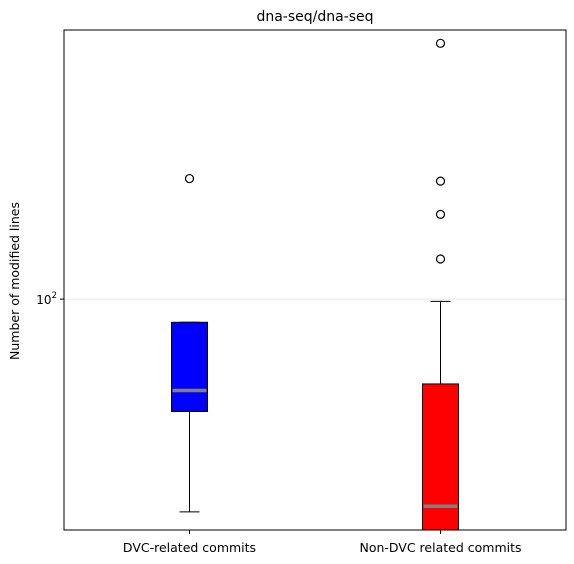 Image resolution: width=574 pixels, height=564 pixels. I want to click on y-ticks: 102, so click(50, 299).